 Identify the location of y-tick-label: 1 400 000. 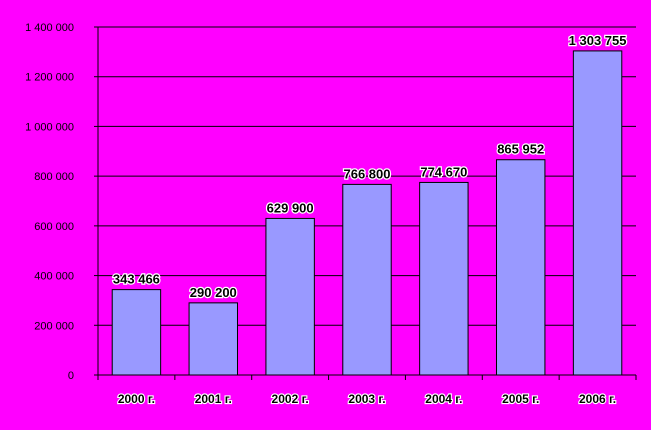
(49, 28).